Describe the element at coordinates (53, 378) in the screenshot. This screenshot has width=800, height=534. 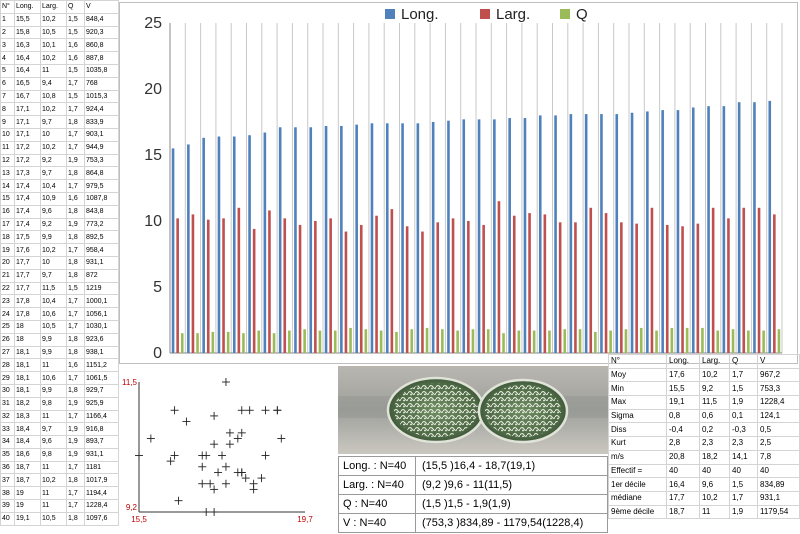
I see `table-cell: 10,6` at that location.